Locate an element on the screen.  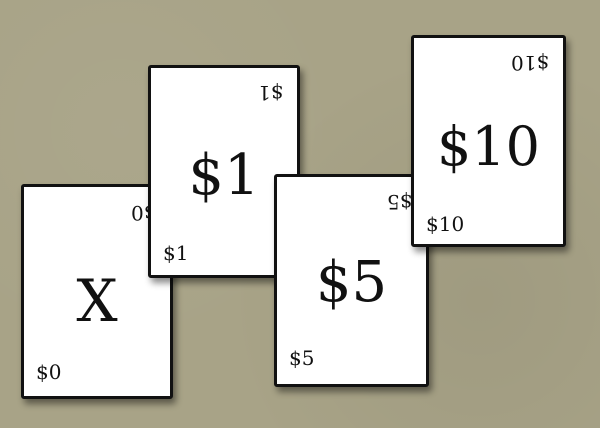
card-ten-dollar: $10 $10 $10 is located at coordinates (488, 141).